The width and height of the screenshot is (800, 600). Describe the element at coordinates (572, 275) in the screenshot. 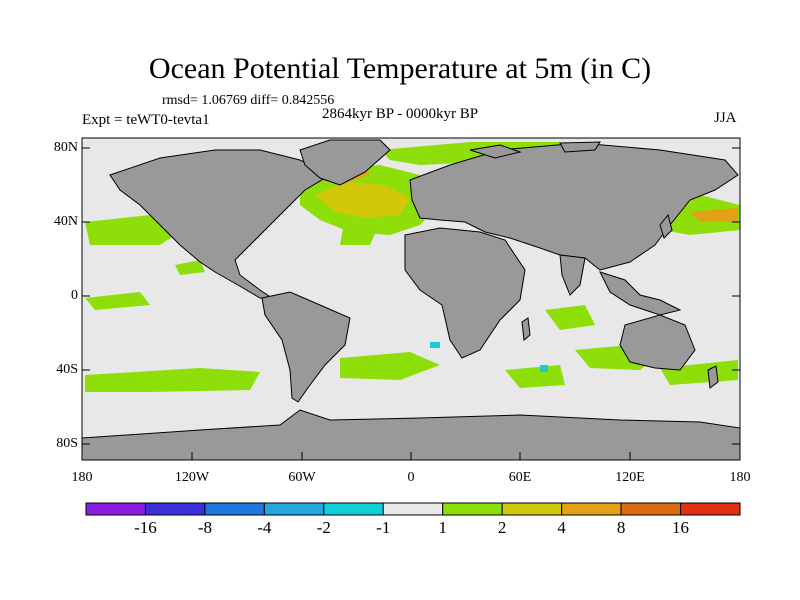

I see `india` at that location.